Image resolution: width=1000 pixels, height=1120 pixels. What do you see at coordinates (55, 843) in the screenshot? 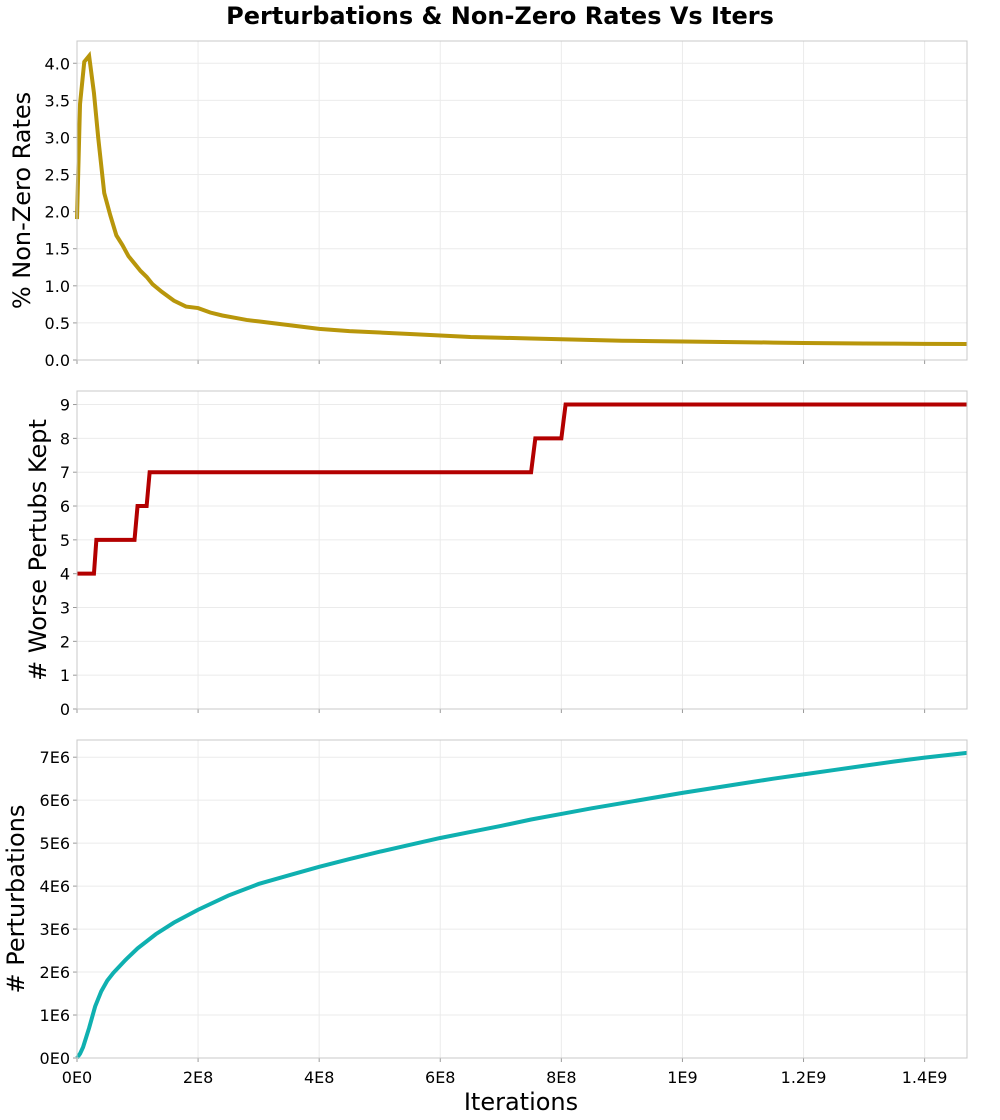
I see `y-tick-label: 5E6` at bounding box center [55, 843].